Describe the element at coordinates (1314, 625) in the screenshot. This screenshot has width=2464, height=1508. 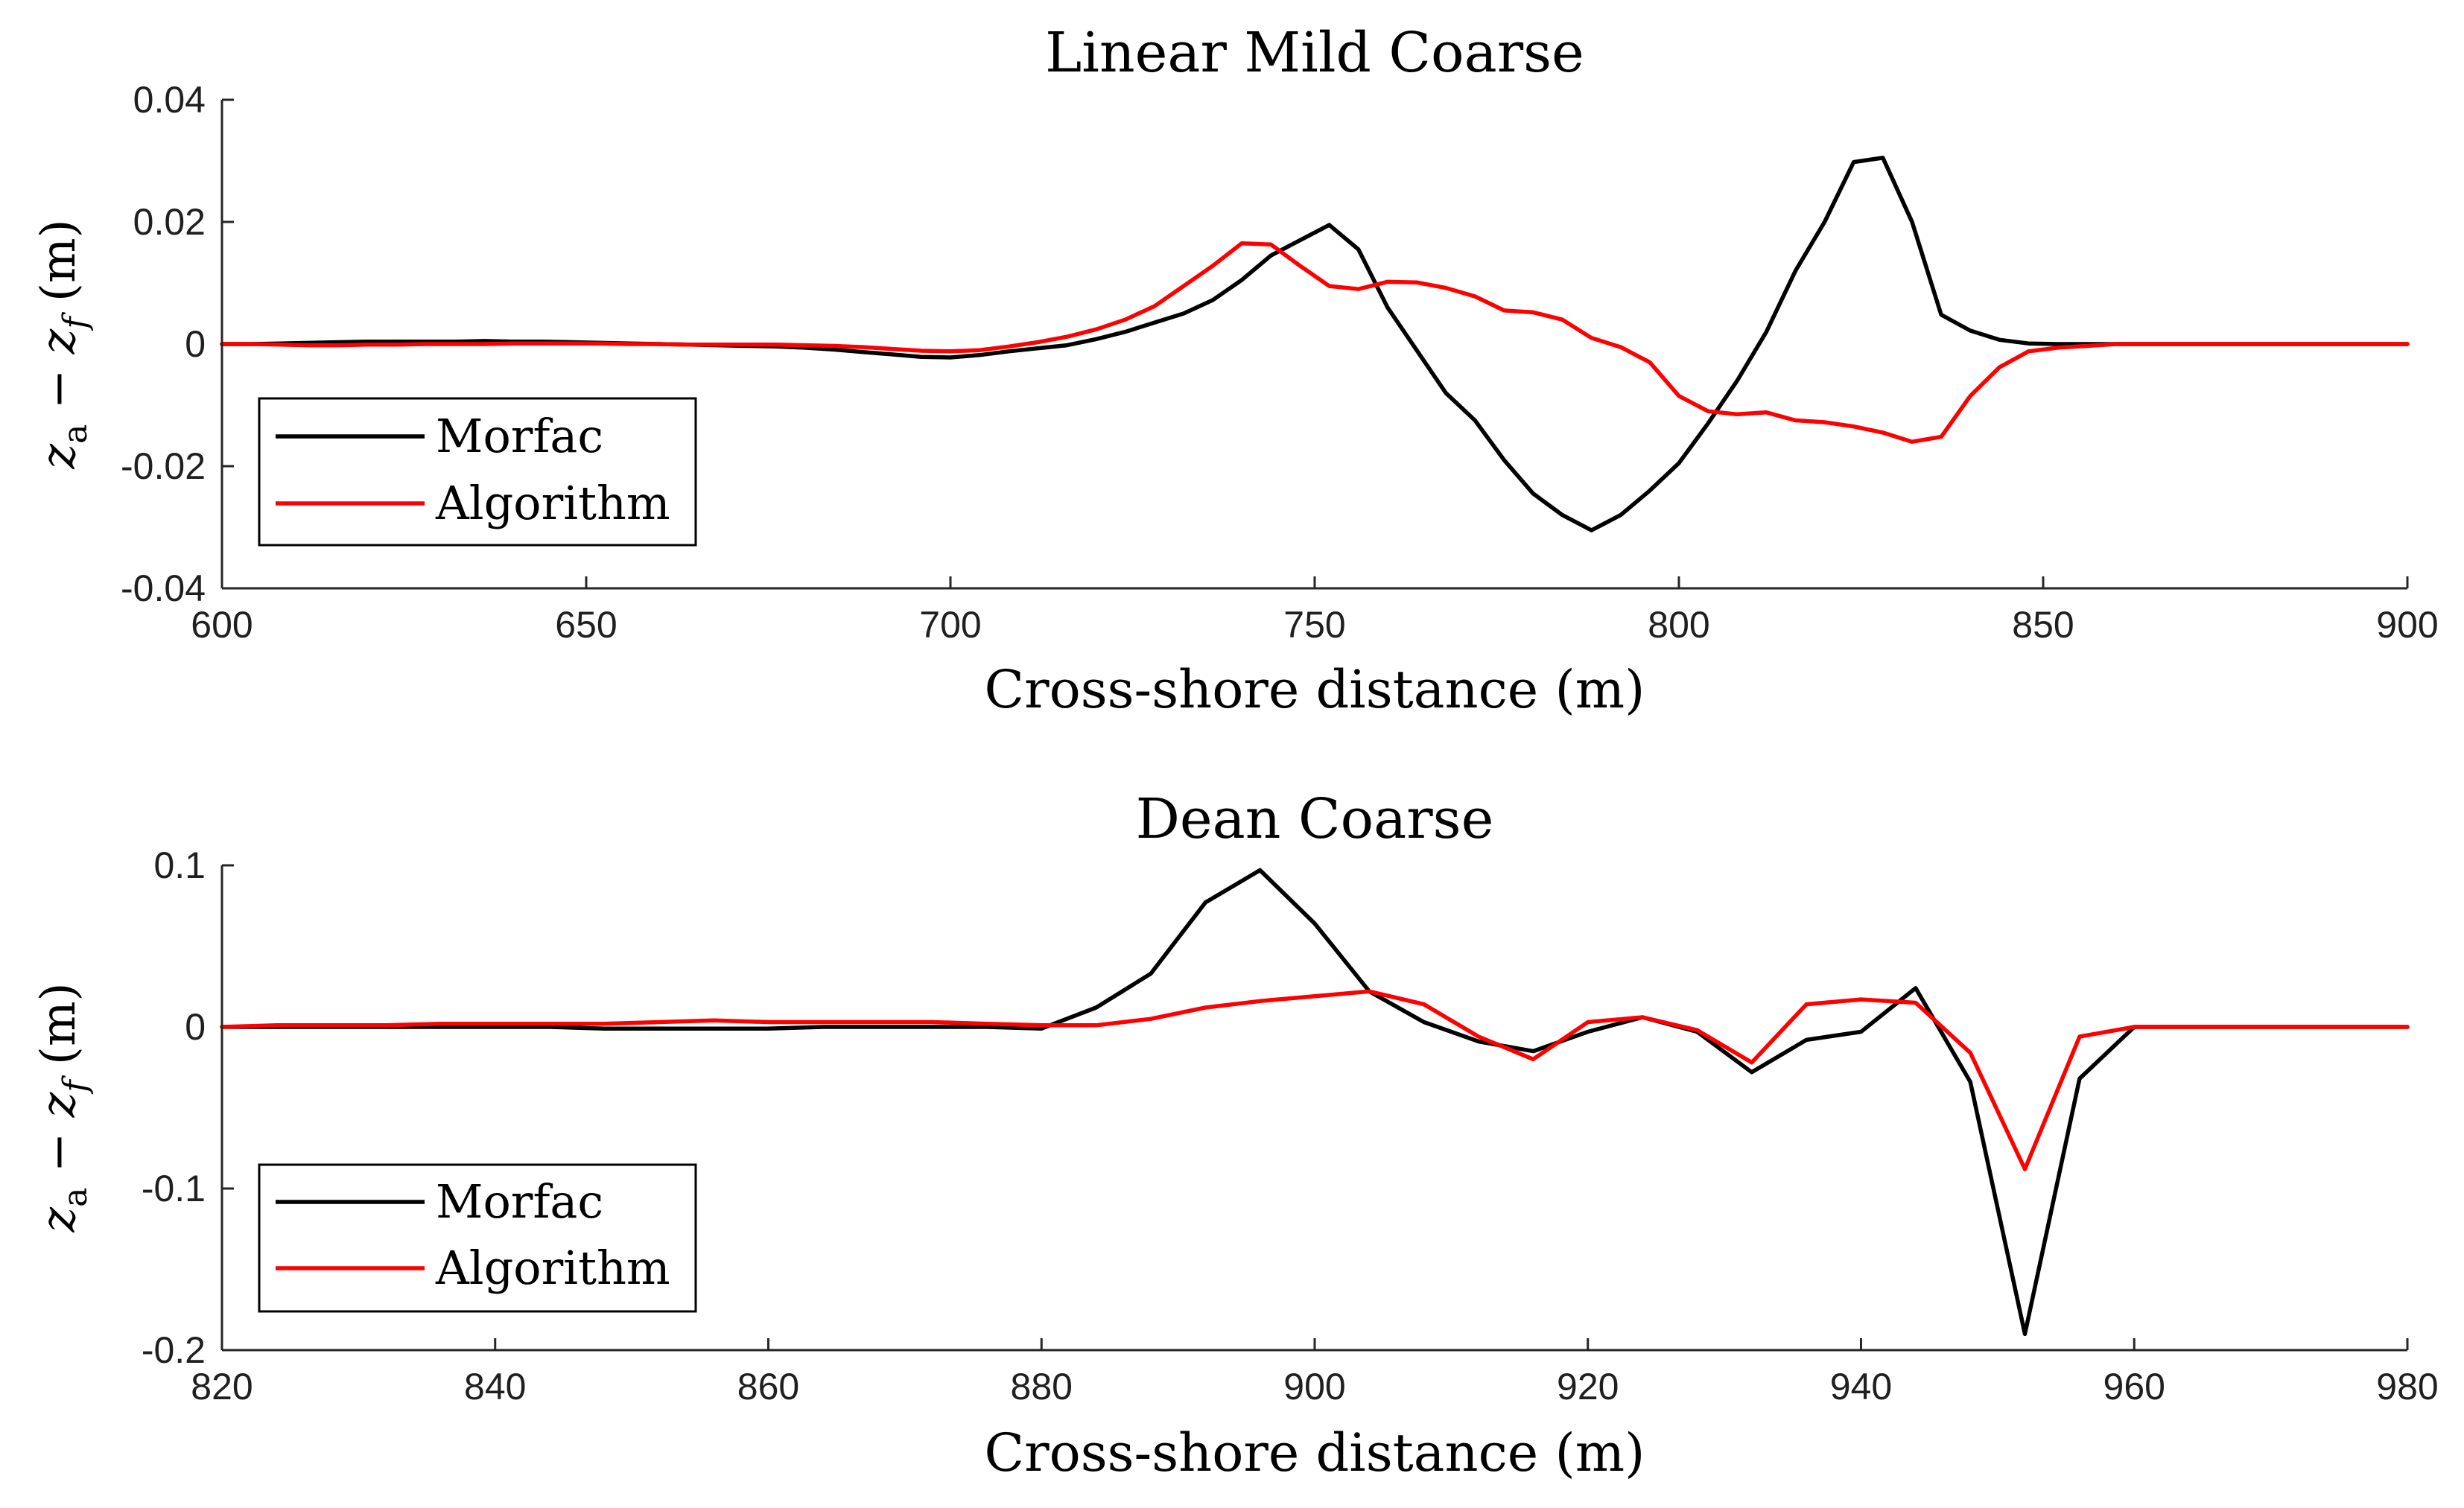
I see `x-tick-label: 750` at that location.